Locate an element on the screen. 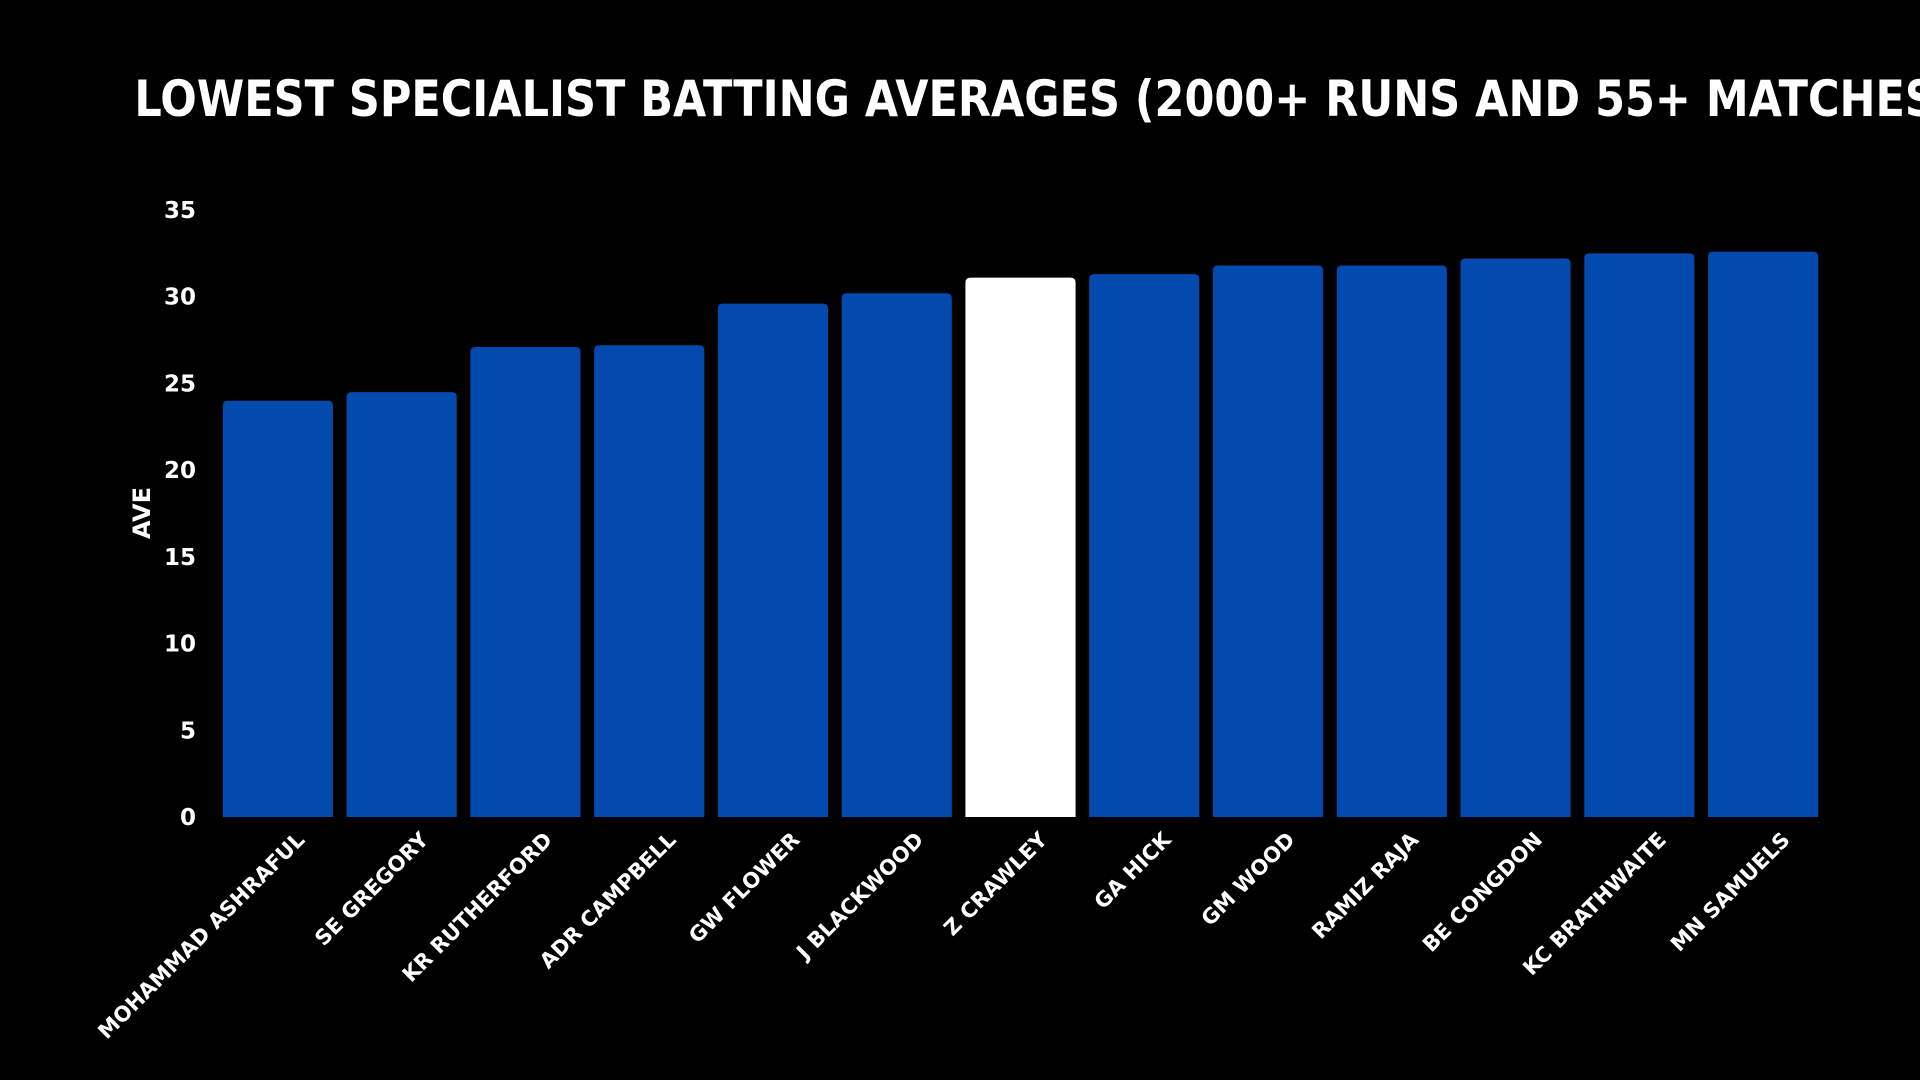 The image size is (1920, 1080). bar-kc-brathwaite is located at coordinates (1639, 535).